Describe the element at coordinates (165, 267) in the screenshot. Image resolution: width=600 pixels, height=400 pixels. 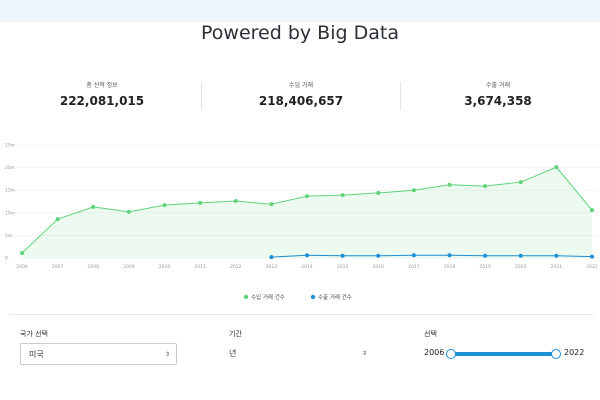
I see `x-tick-label: 2010` at that location.